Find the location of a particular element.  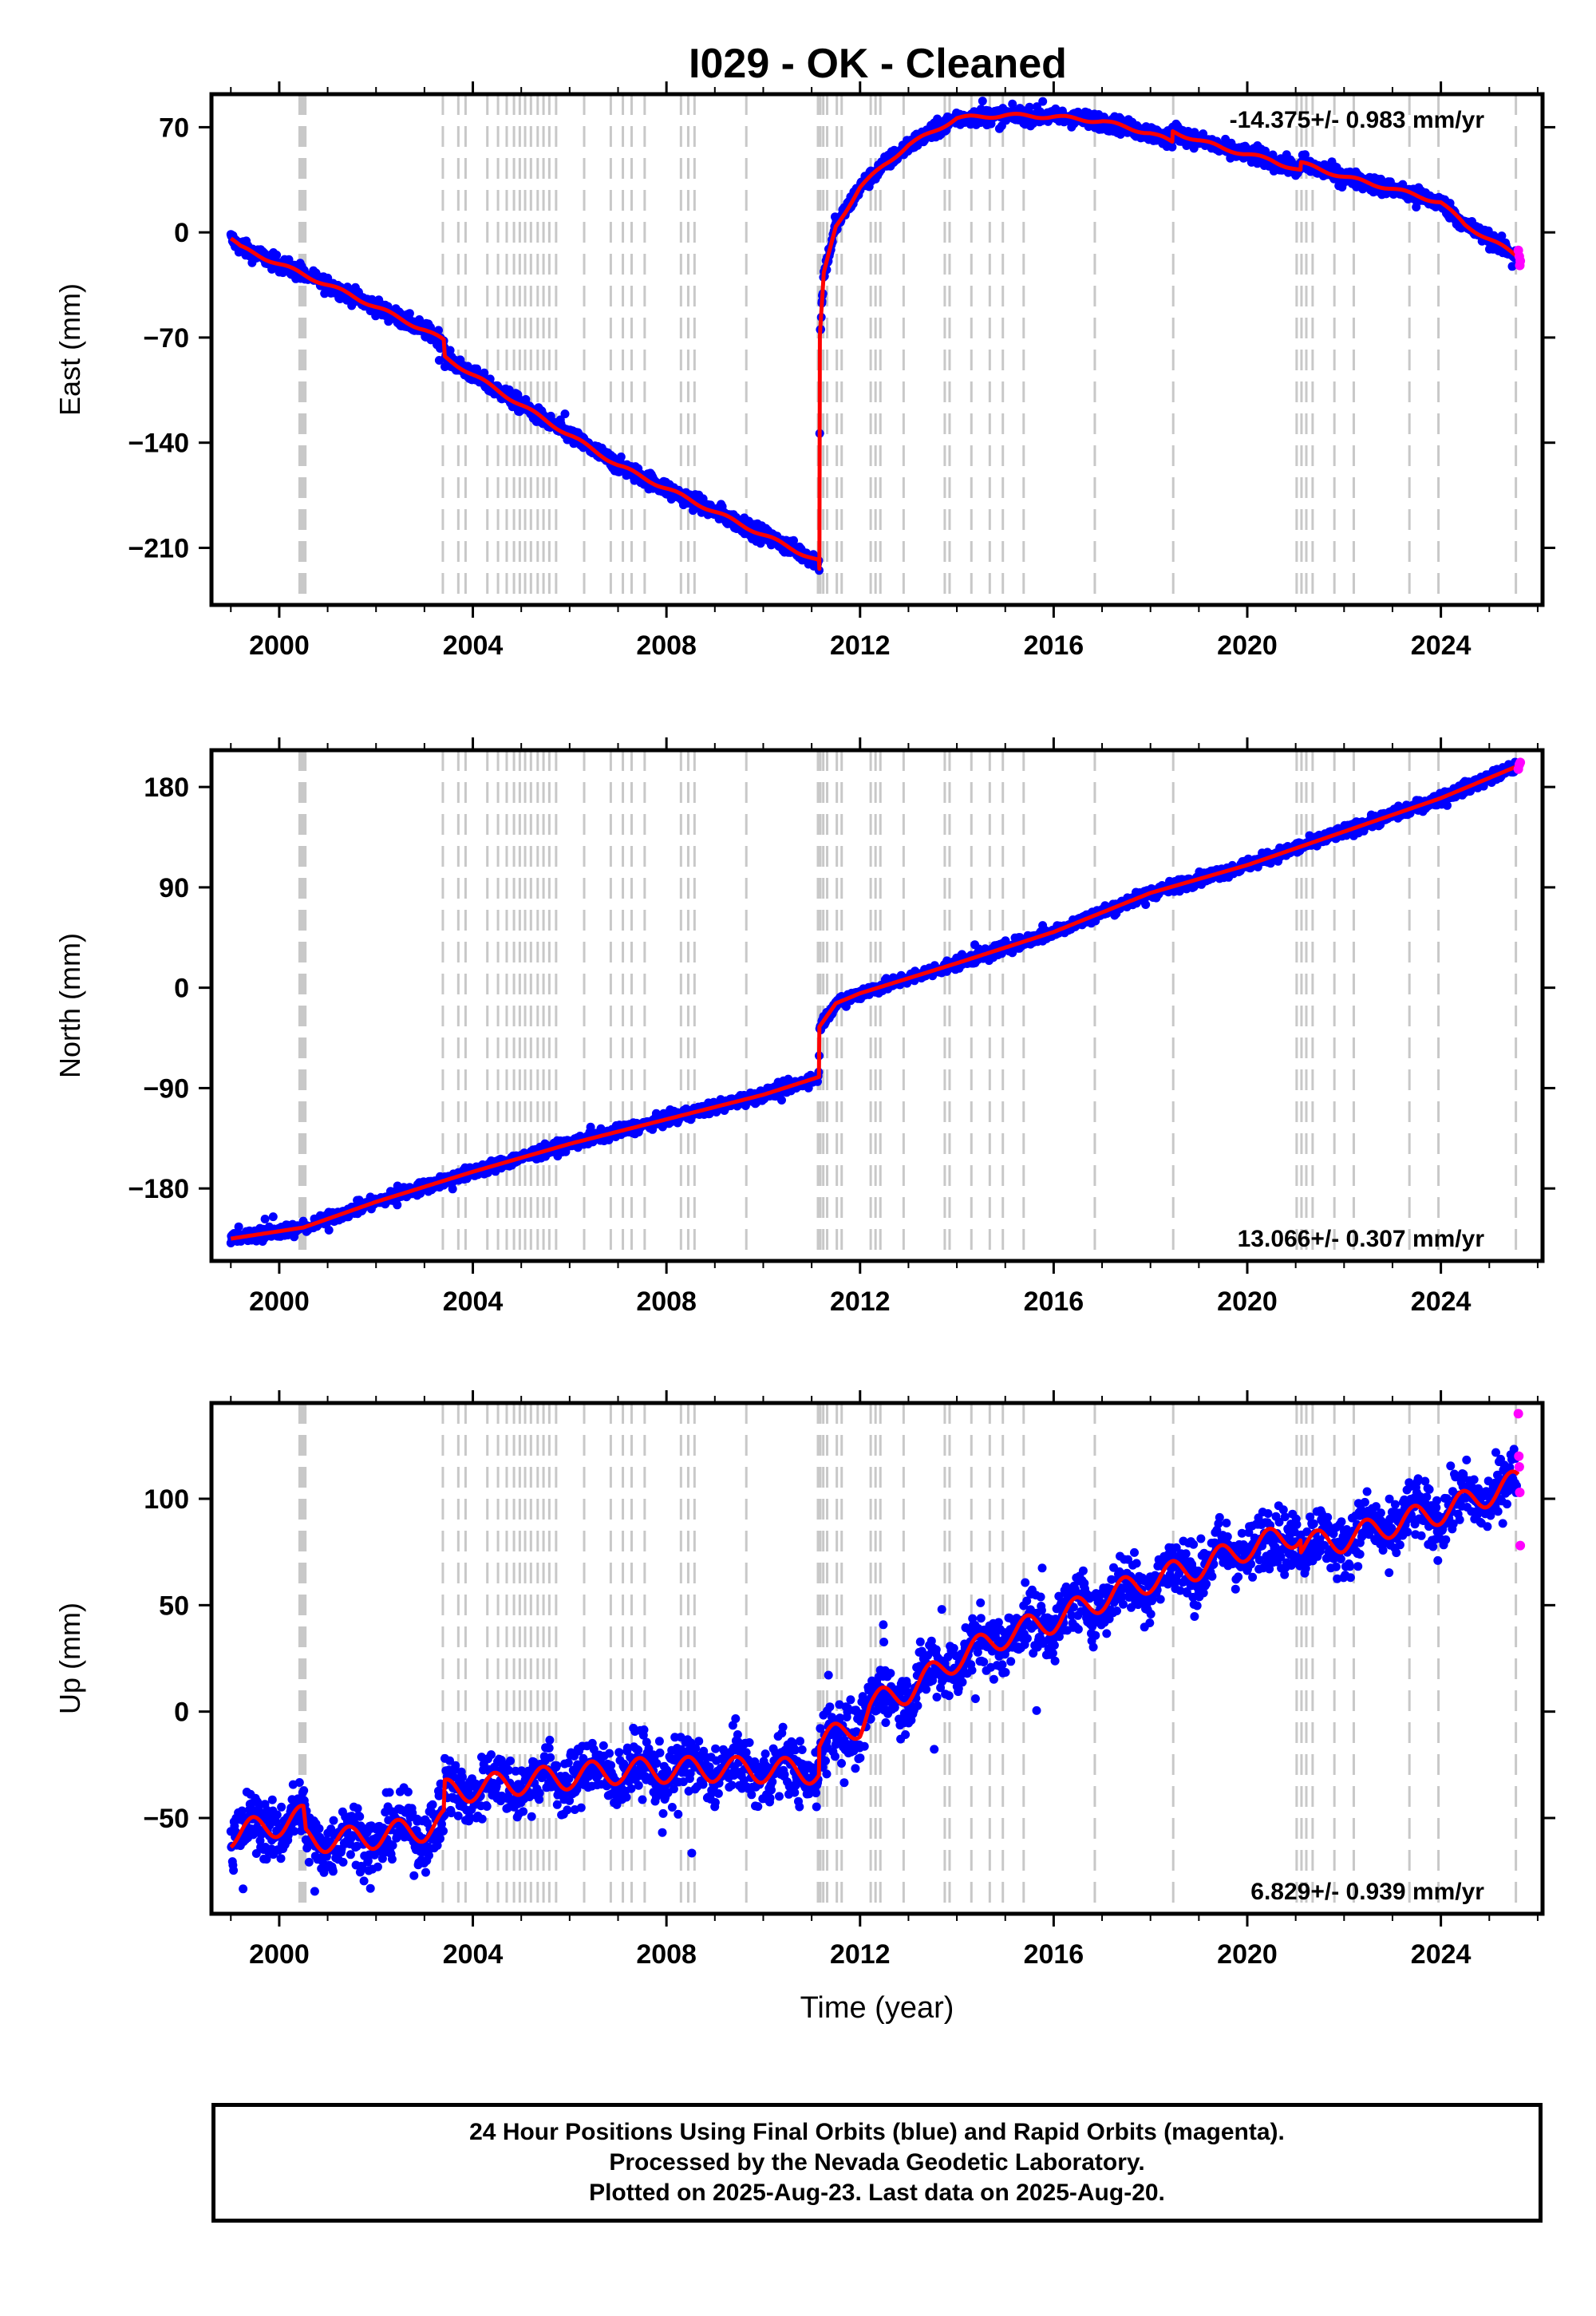

x-tick-label: 2016 is located at coordinates (1054, 645).